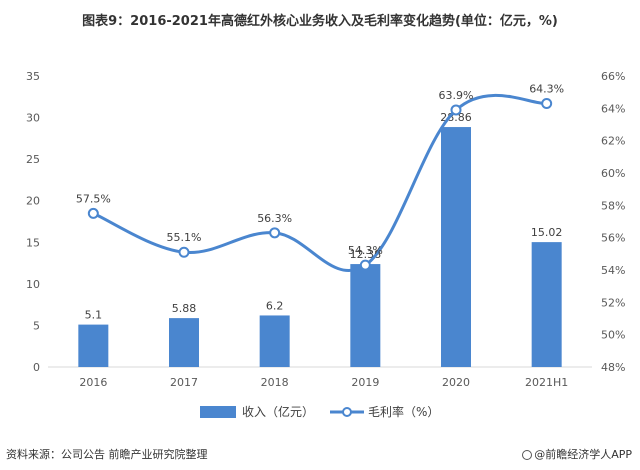 The image size is (640, 470). I want to click on y-right-tick-label: 58%, so click(613, 205).